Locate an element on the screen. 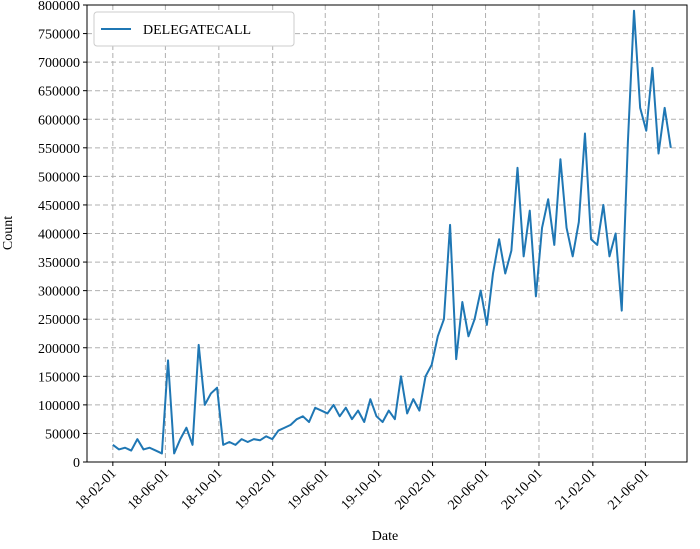  y-tick-label: 700000 is located at coordinates (59, 63).